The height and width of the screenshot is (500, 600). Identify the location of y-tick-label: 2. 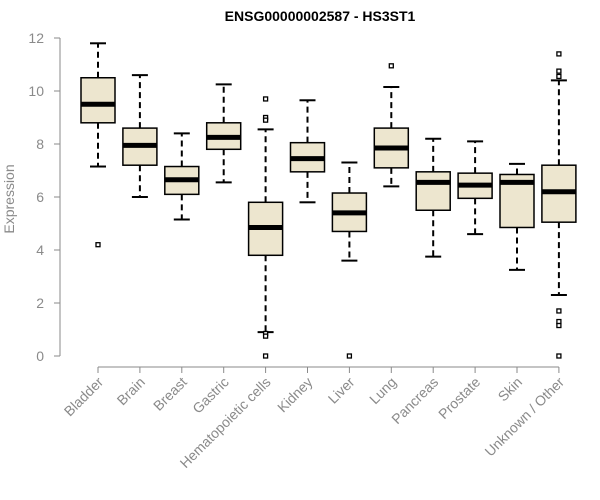
(40, 303).